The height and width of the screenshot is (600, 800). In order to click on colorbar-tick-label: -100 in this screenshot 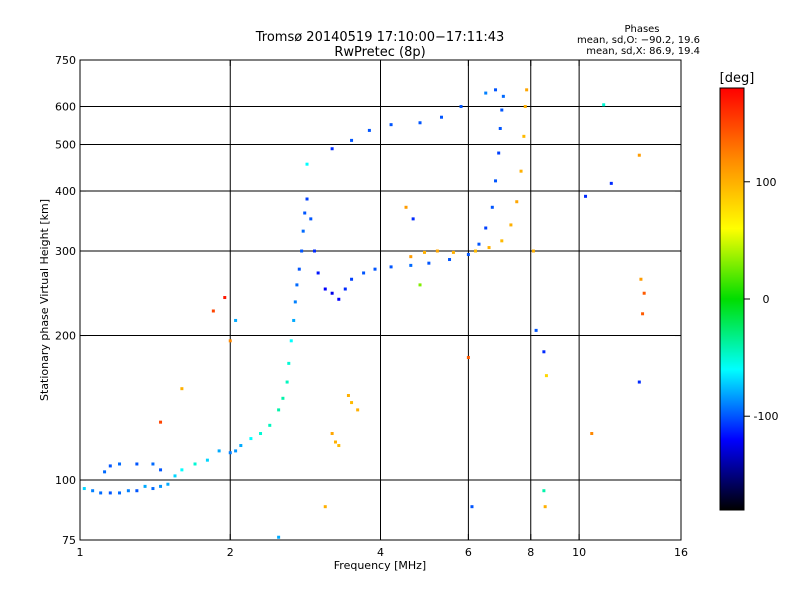, I will do `click(766, 416)`.